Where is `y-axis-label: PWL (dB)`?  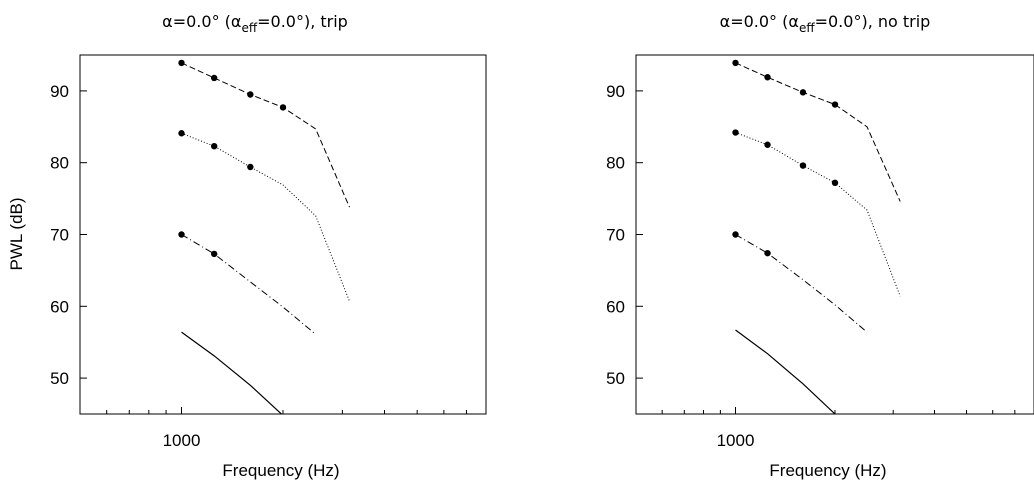 y-axis-label: PWL (dB) is located at coordinates (16, 233).